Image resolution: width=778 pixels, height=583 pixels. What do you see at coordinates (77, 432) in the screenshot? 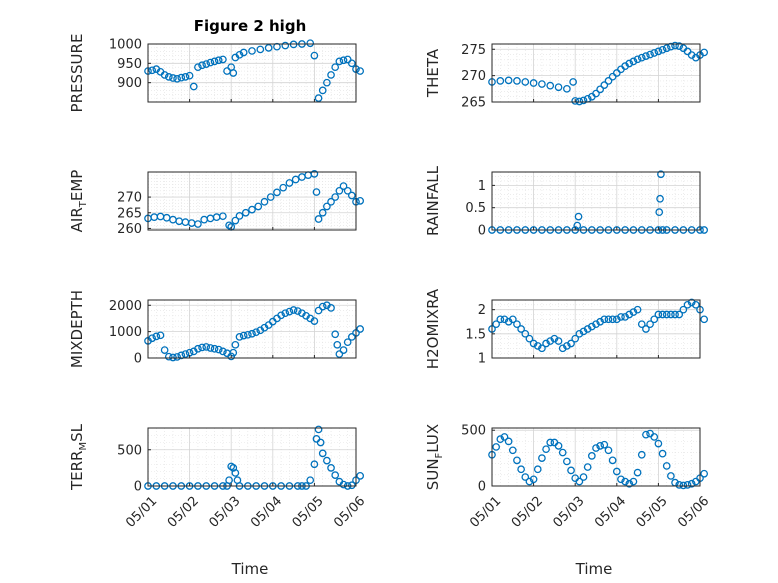
I see `y-axis-label-rest: SL` at bounding box center [77, 432].